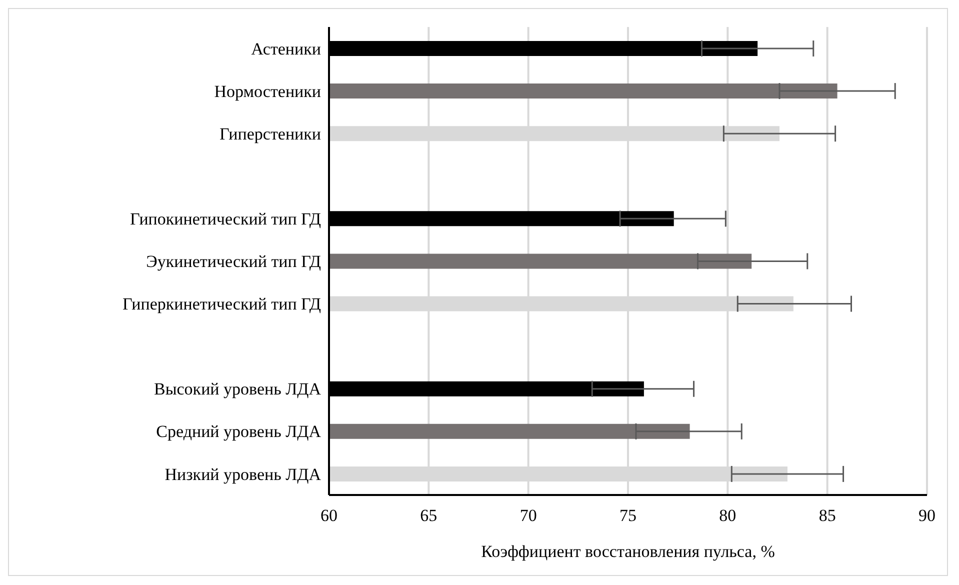 Image resolution: width=959 pixels, height=585 pixels. Describe the element at coordinates (226, 218) in the screenshot. I see `y-tick-label: Гипокинетический тип ГД` at that location.